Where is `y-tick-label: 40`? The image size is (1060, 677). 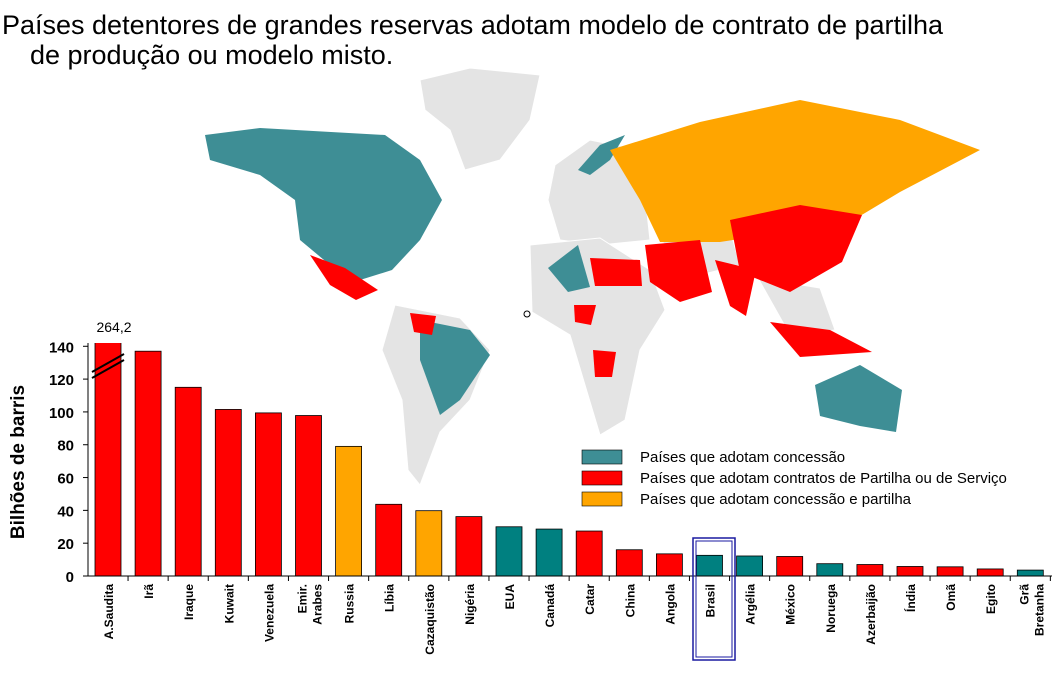 y-tick-label: 40 is located at coordinates (65, 511).